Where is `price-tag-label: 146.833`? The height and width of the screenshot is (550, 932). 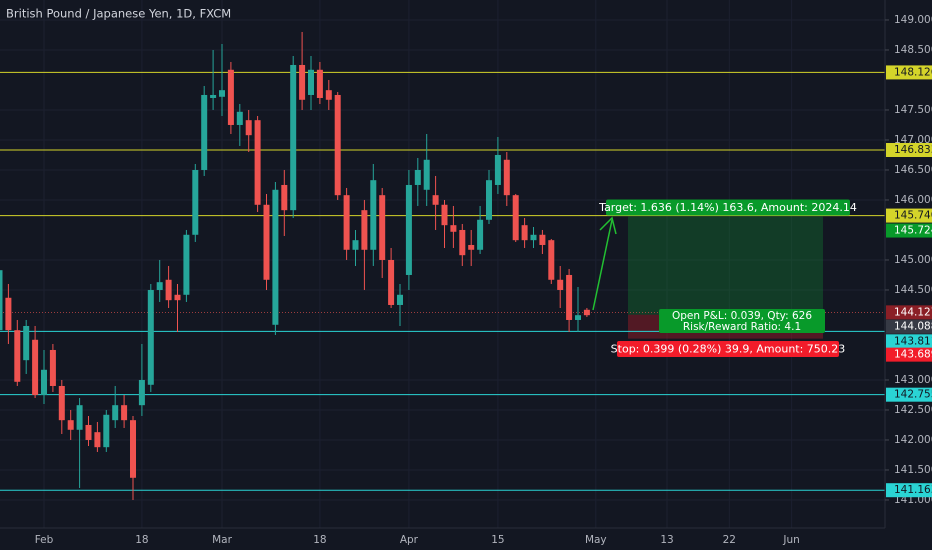
price-tag-label: 146.833 is located at coordinates (913, 150).